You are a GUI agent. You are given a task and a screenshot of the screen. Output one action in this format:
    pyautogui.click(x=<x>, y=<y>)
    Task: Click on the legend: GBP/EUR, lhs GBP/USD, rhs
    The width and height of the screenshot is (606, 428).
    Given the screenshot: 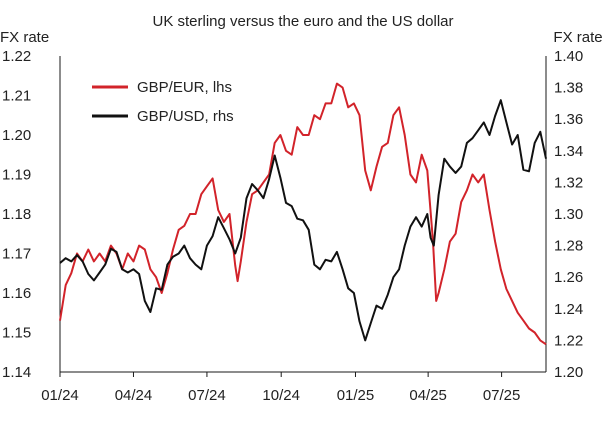 What is the action you would take?
    pyautogui.click(x=163, y=102)
    